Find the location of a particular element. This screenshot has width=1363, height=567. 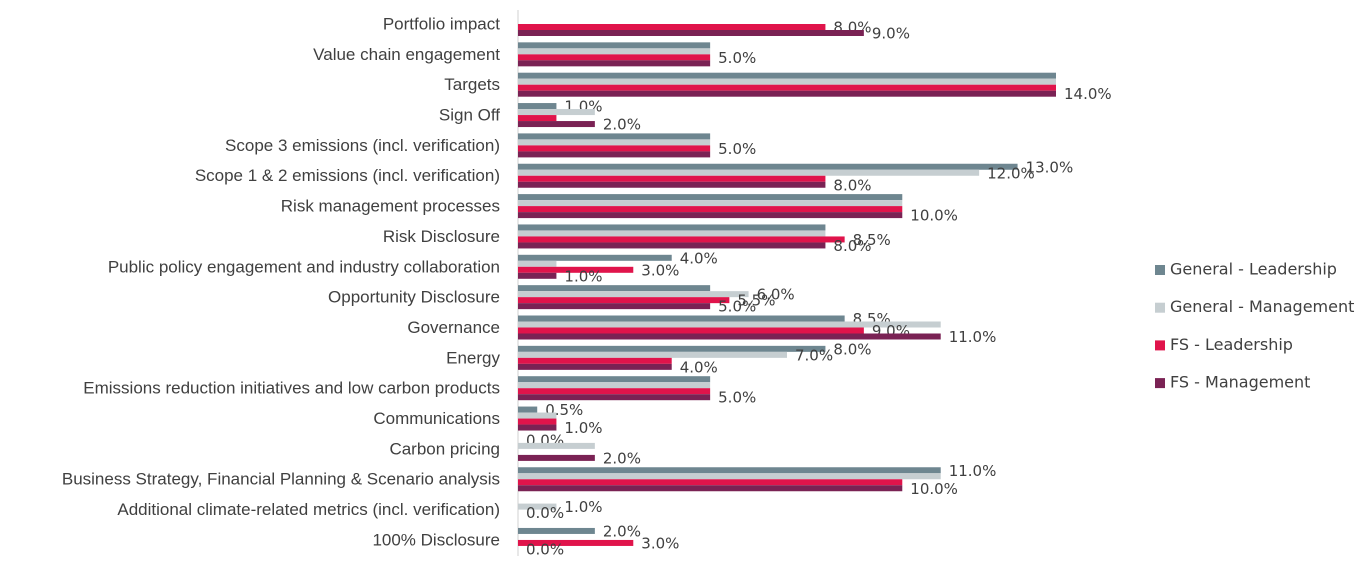

data-label: 11.0% is located at coordinates (973, 337).